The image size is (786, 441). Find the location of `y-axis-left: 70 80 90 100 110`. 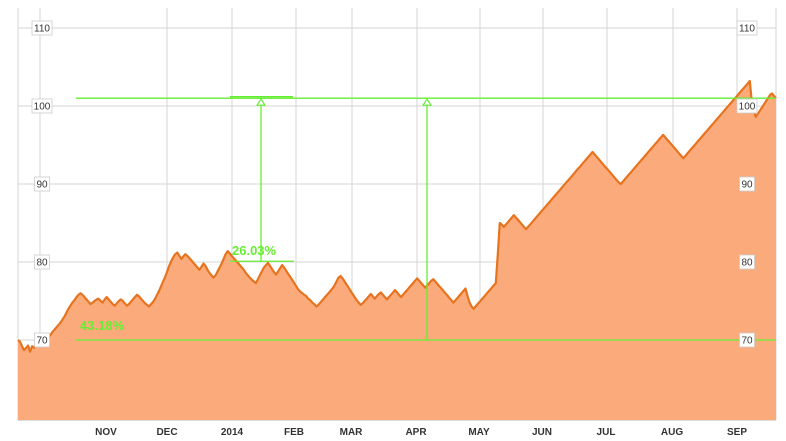

y-axis-left: 70 80 90 100 110 is located at coordinates (42, 184).